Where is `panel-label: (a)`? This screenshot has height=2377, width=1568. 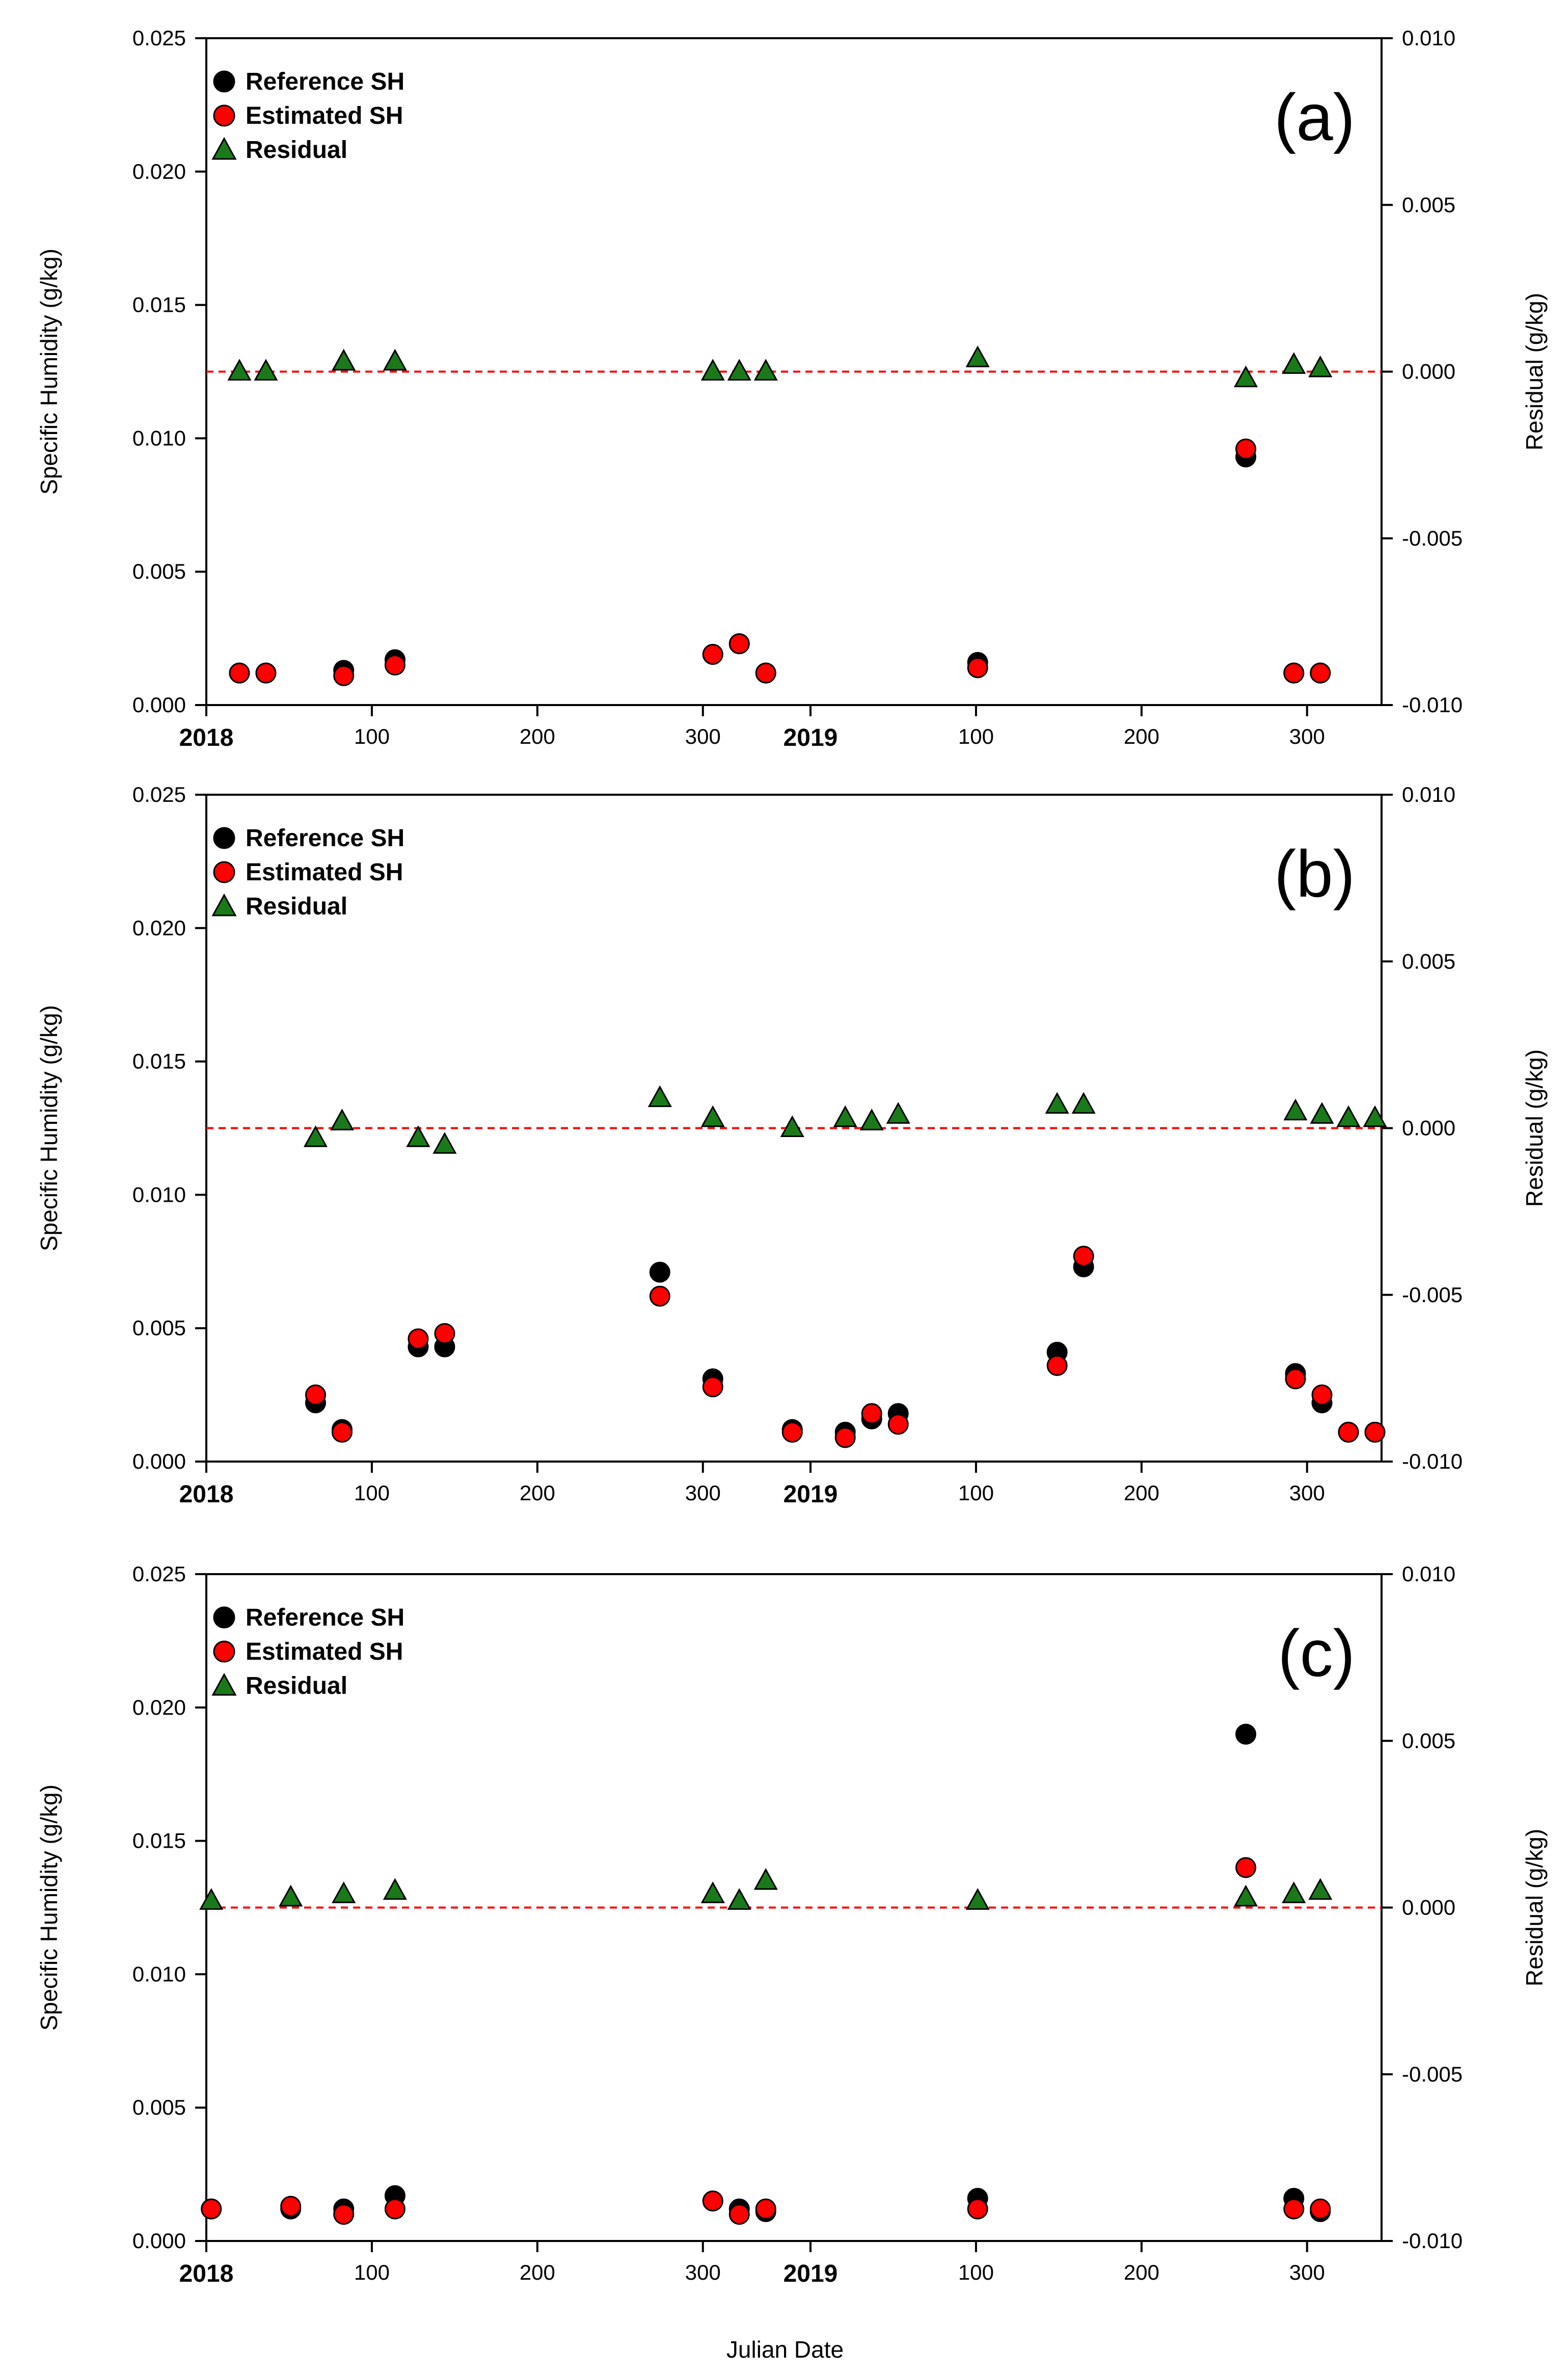 panel-label: (a) is located at coordinates (1314, 117).